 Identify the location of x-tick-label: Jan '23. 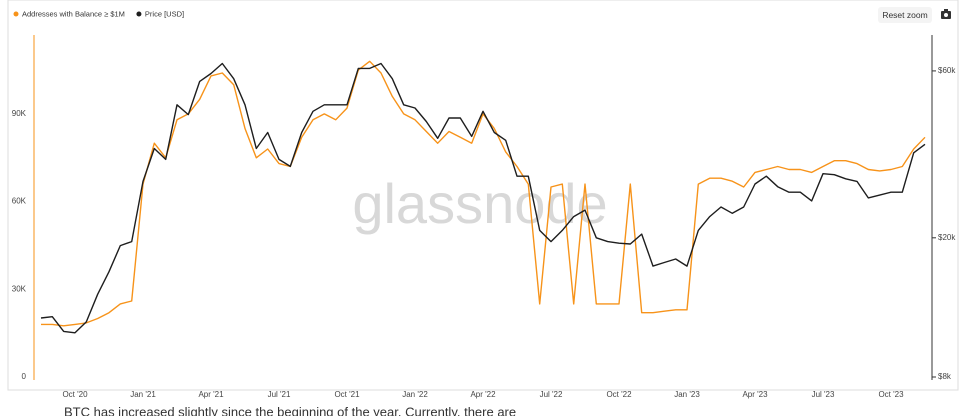
(687, 394).